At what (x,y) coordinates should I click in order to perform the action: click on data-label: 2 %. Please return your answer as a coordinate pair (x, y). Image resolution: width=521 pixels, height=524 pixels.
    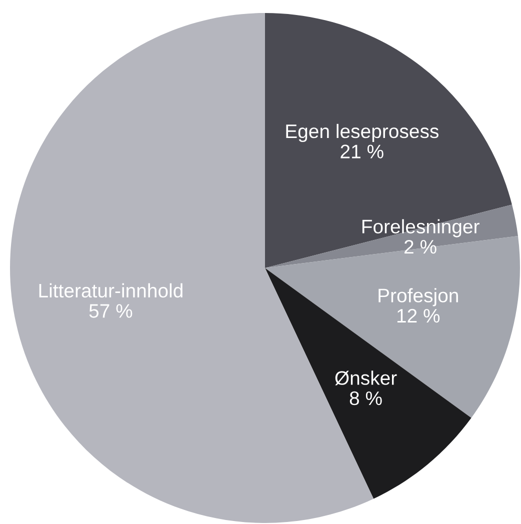
    Looking at the image, I should click on (420, 247).